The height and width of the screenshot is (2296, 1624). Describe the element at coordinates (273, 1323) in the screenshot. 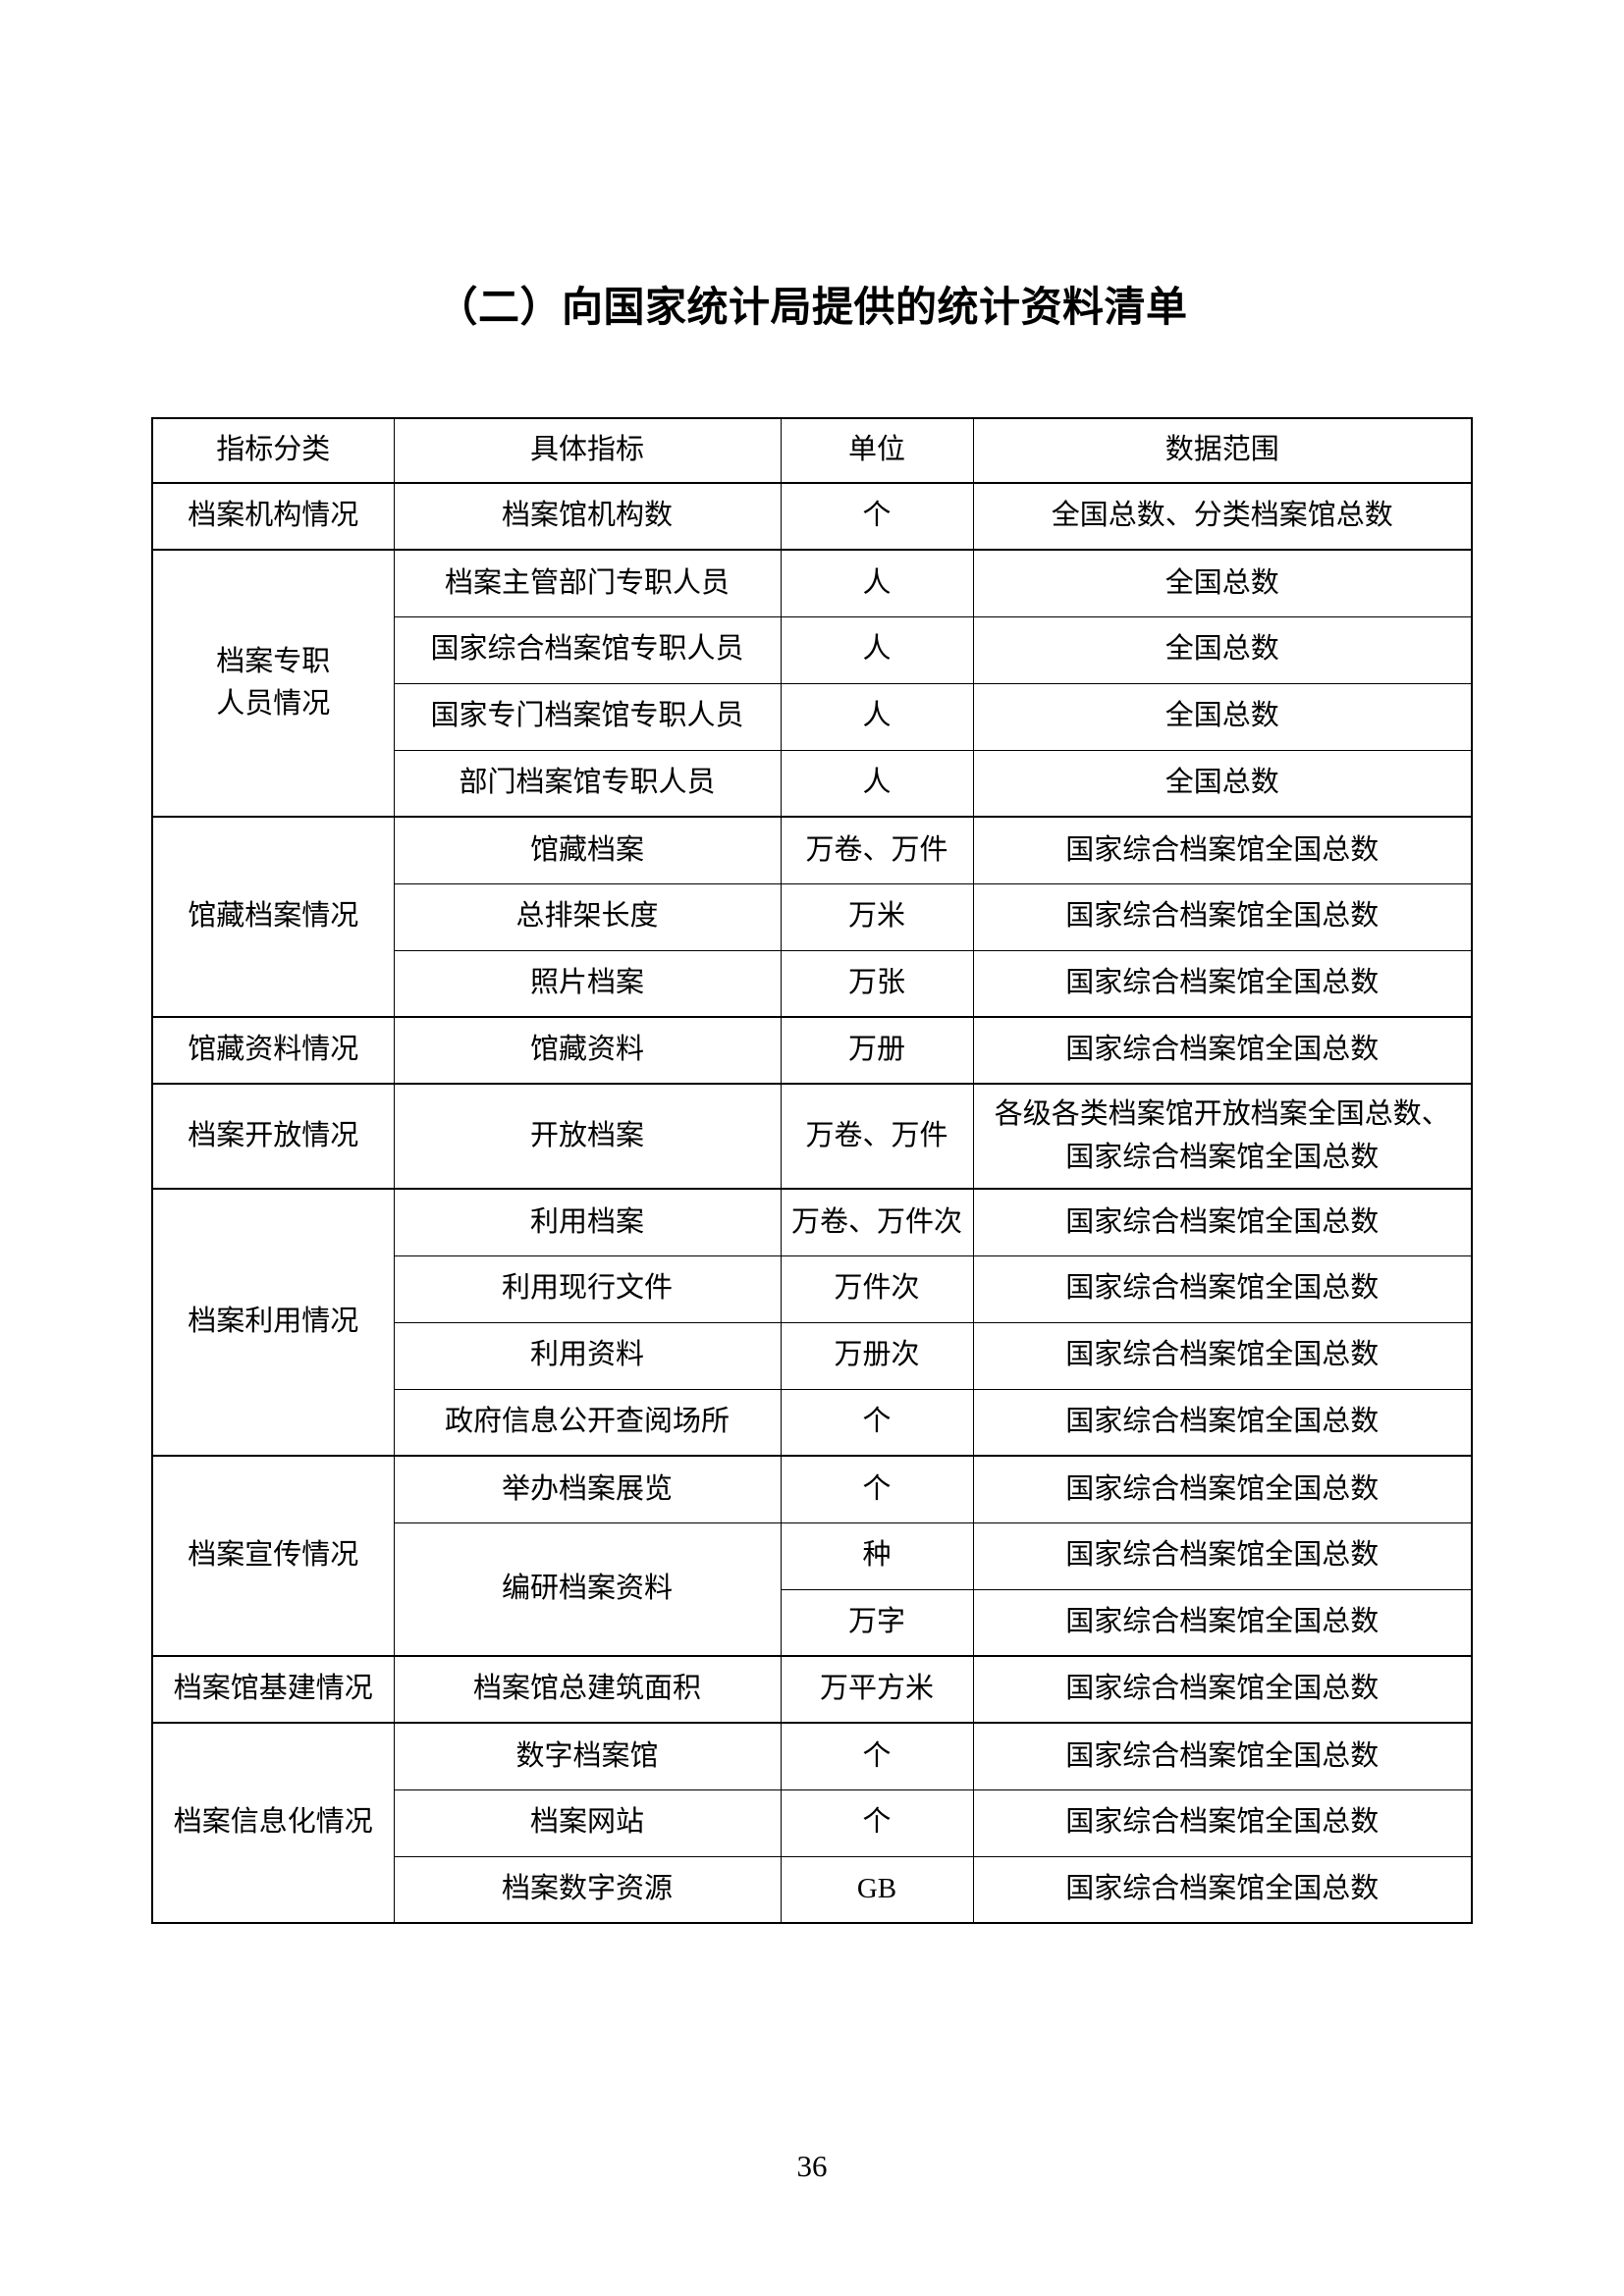

I see `category-cell: 档案利用情况` at that location.